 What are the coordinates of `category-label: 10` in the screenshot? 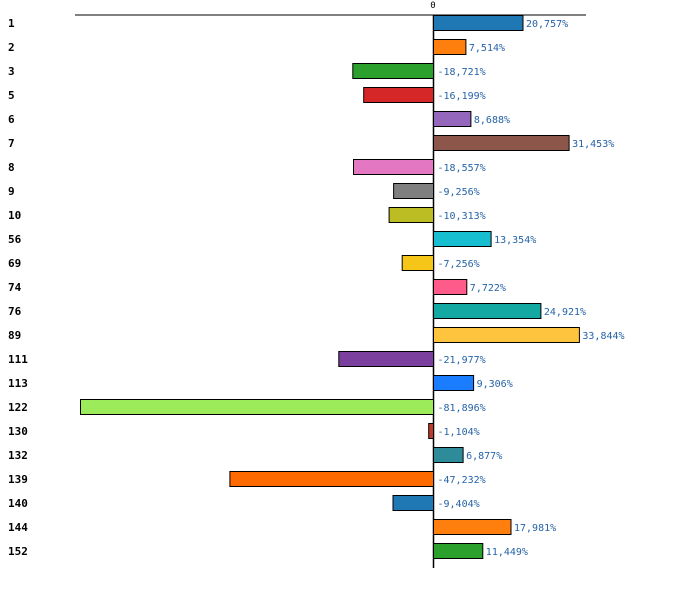 It's located at (14, 215).